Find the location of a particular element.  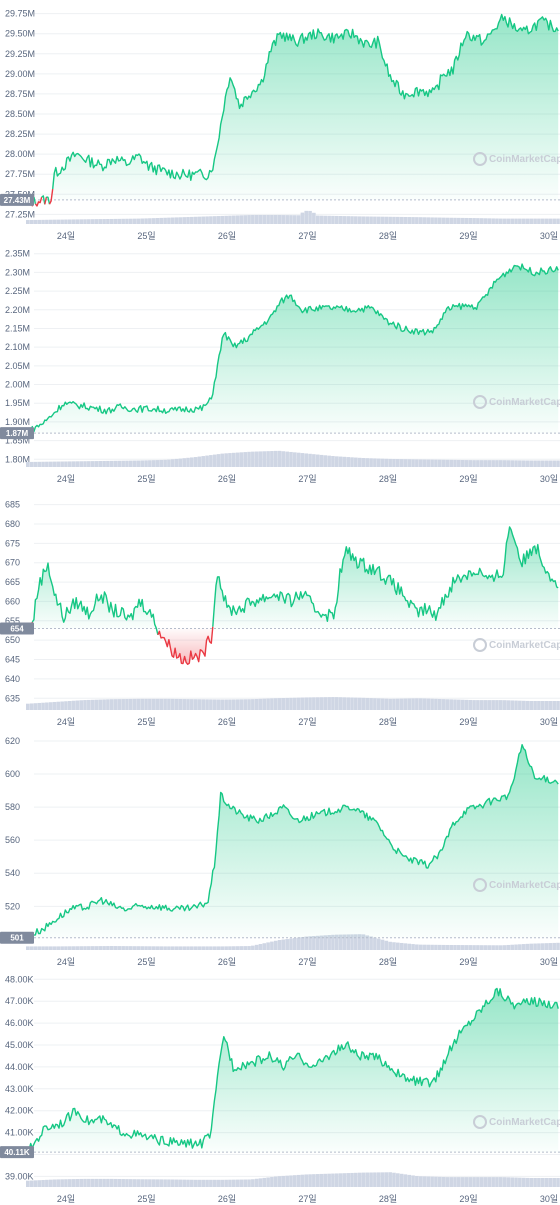

y-tick-label: 620 is located at coordinates (12, 741).